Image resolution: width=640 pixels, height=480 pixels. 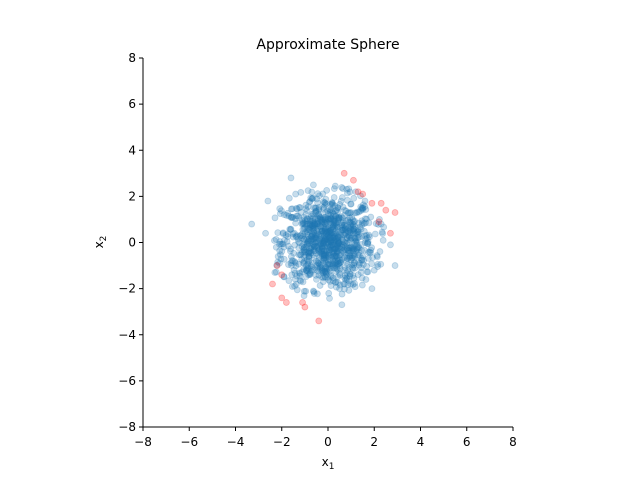 I want to click on x-axis-ticks: −8 −6 −4 −2 0 2 4 6 8, so click(x=325, y=438).